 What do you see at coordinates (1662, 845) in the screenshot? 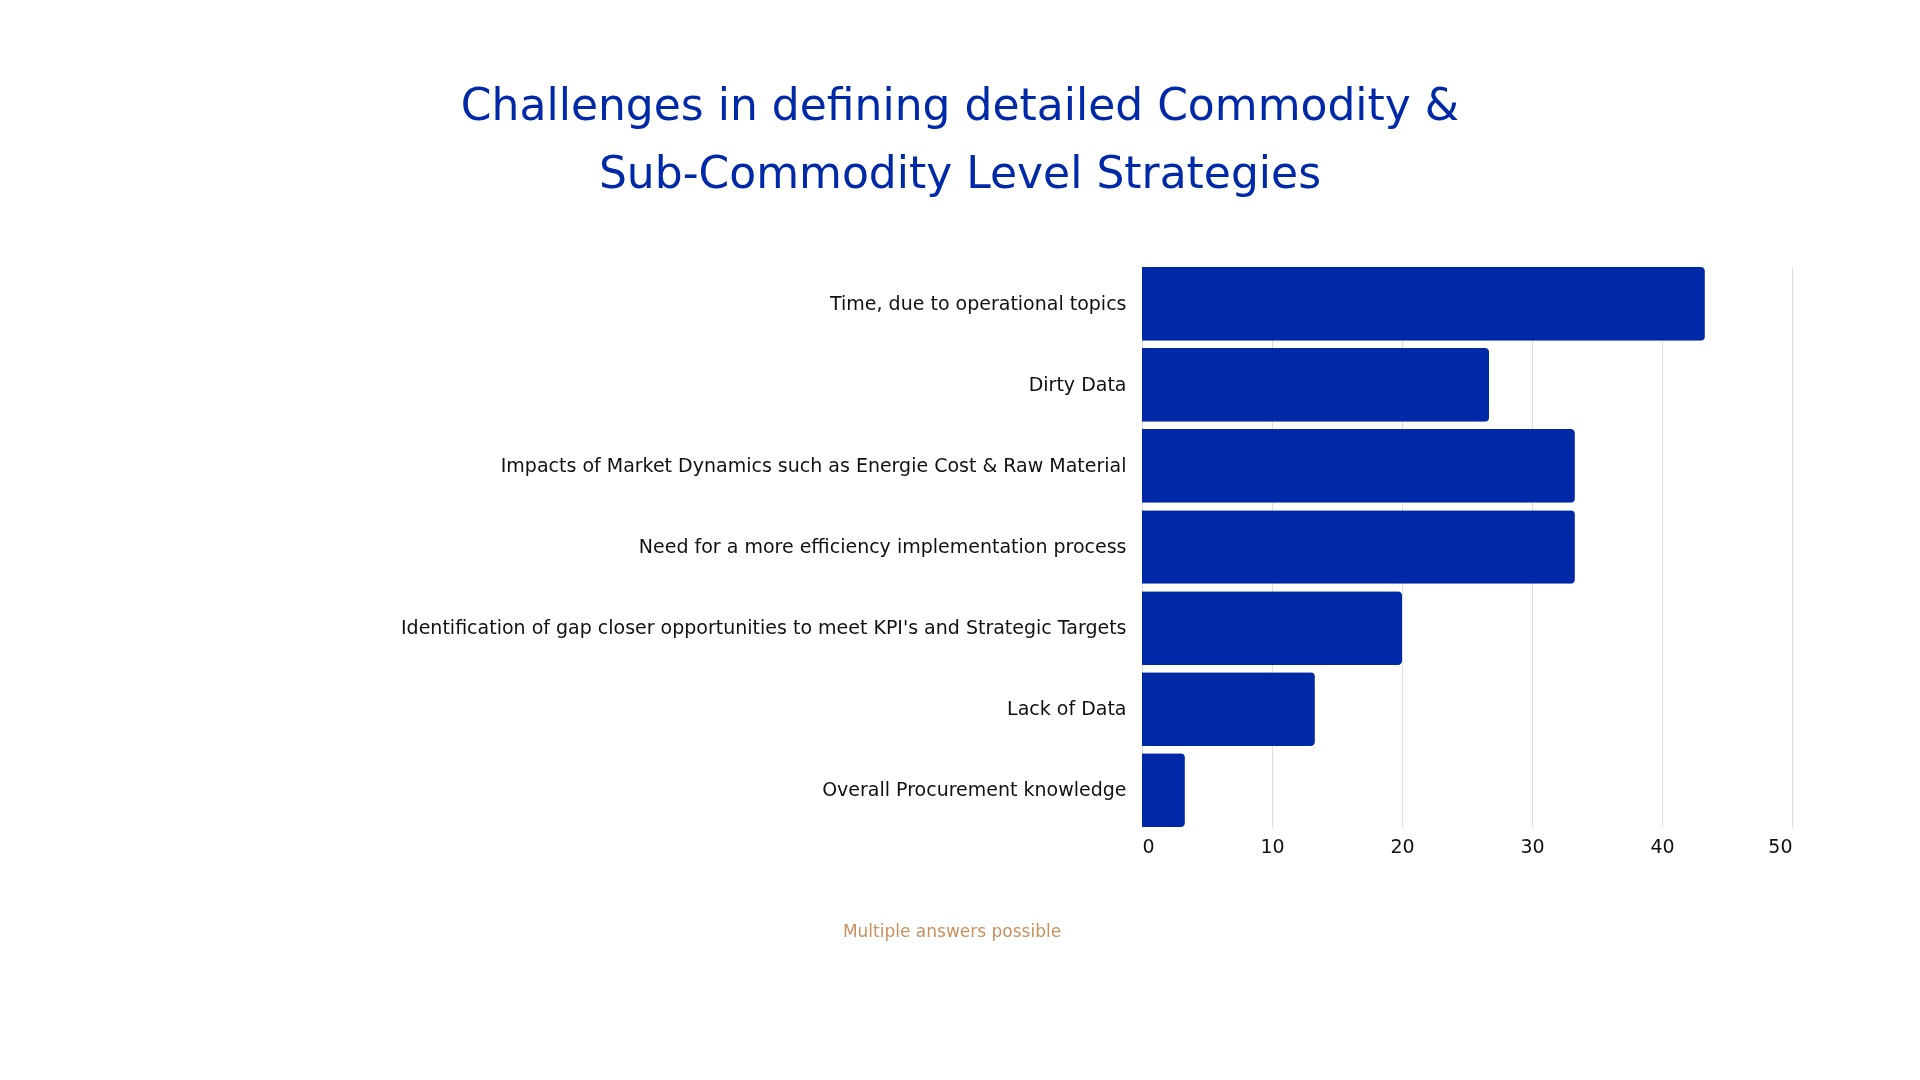
I see `x-tick-label: 40` at bounding box center [1662, 845].